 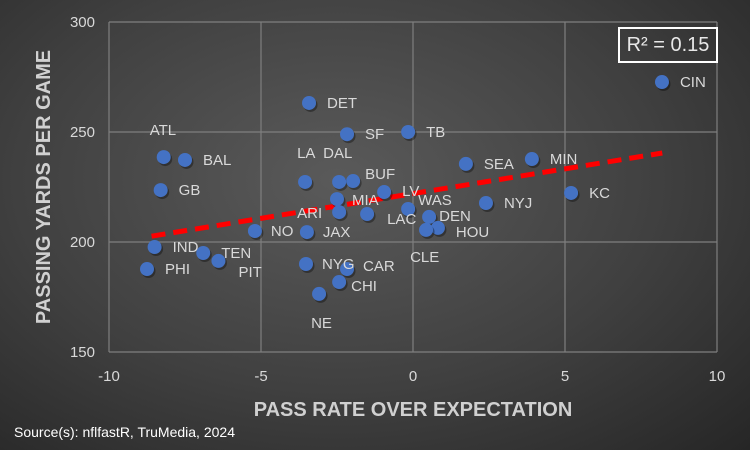 What do you see at coordinates (426, 229) in the screenshot?
I see `data-point-cle` at bounding box center [426, 229].